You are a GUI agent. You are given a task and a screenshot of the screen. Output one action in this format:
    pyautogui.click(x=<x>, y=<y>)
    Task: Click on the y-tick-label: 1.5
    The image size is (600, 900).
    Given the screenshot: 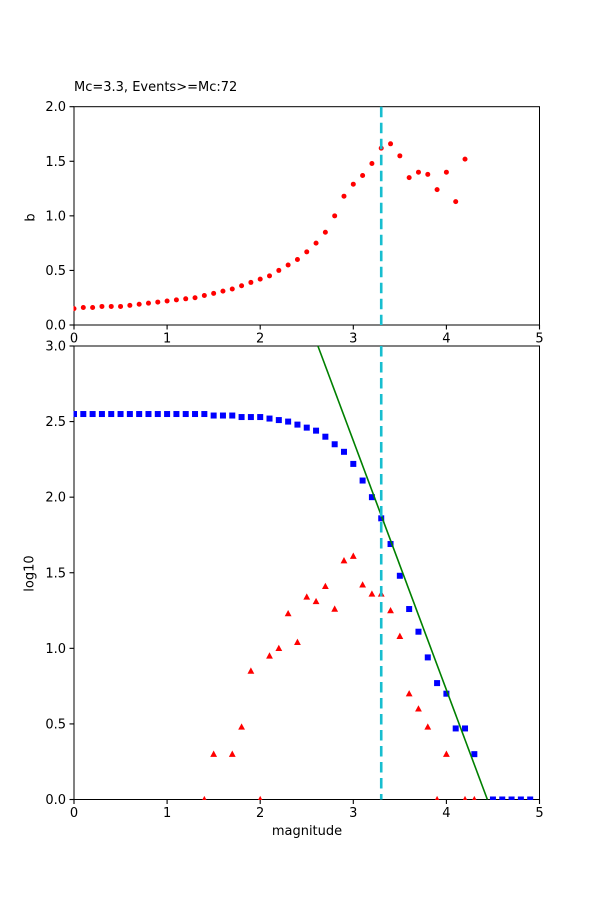 What is the action you would take?
    pyautogui.click(x=55, y=573)
    